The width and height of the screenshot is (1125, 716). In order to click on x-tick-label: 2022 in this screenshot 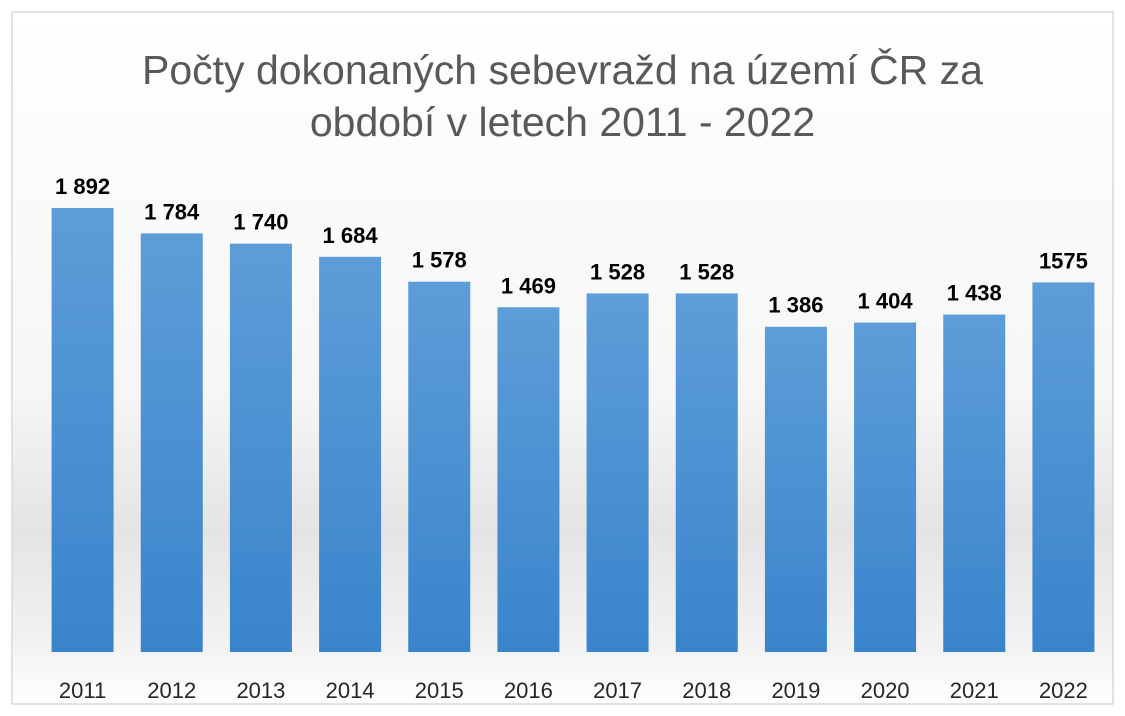, I will do `click(1063, 690)`.